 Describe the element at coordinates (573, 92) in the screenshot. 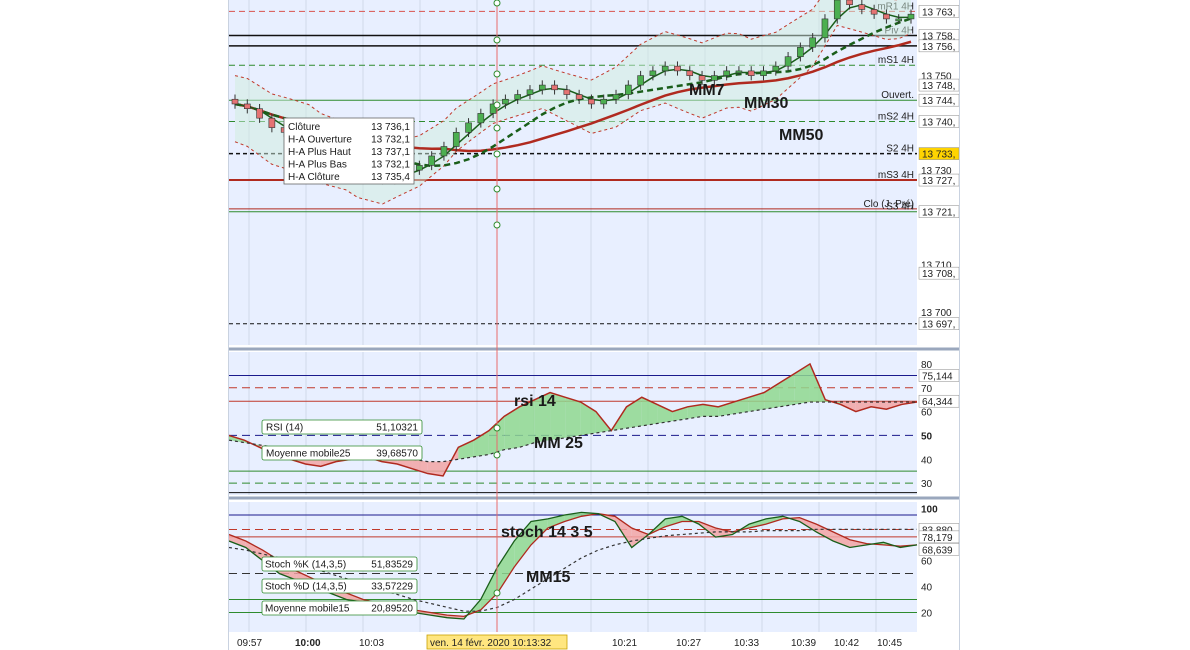

I see `ma30-line` at that location.